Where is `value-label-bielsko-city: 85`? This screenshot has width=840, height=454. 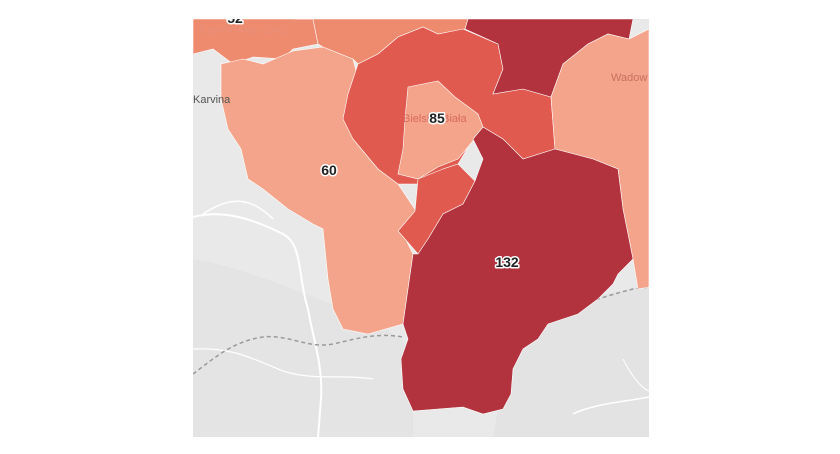 value-label-bielsko-city: 85 is located at coordinates (437, 118).